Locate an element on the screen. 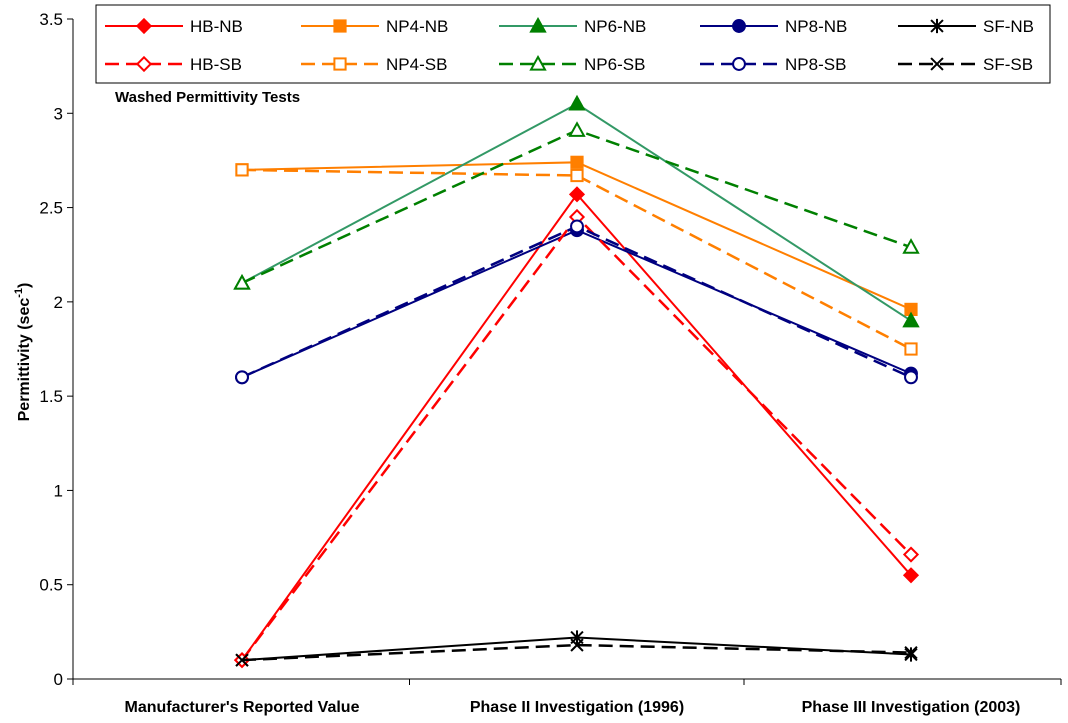 The height and width of the screenshot is (723, 1068). series-NP8-NB is located at coordinates (576, 304).